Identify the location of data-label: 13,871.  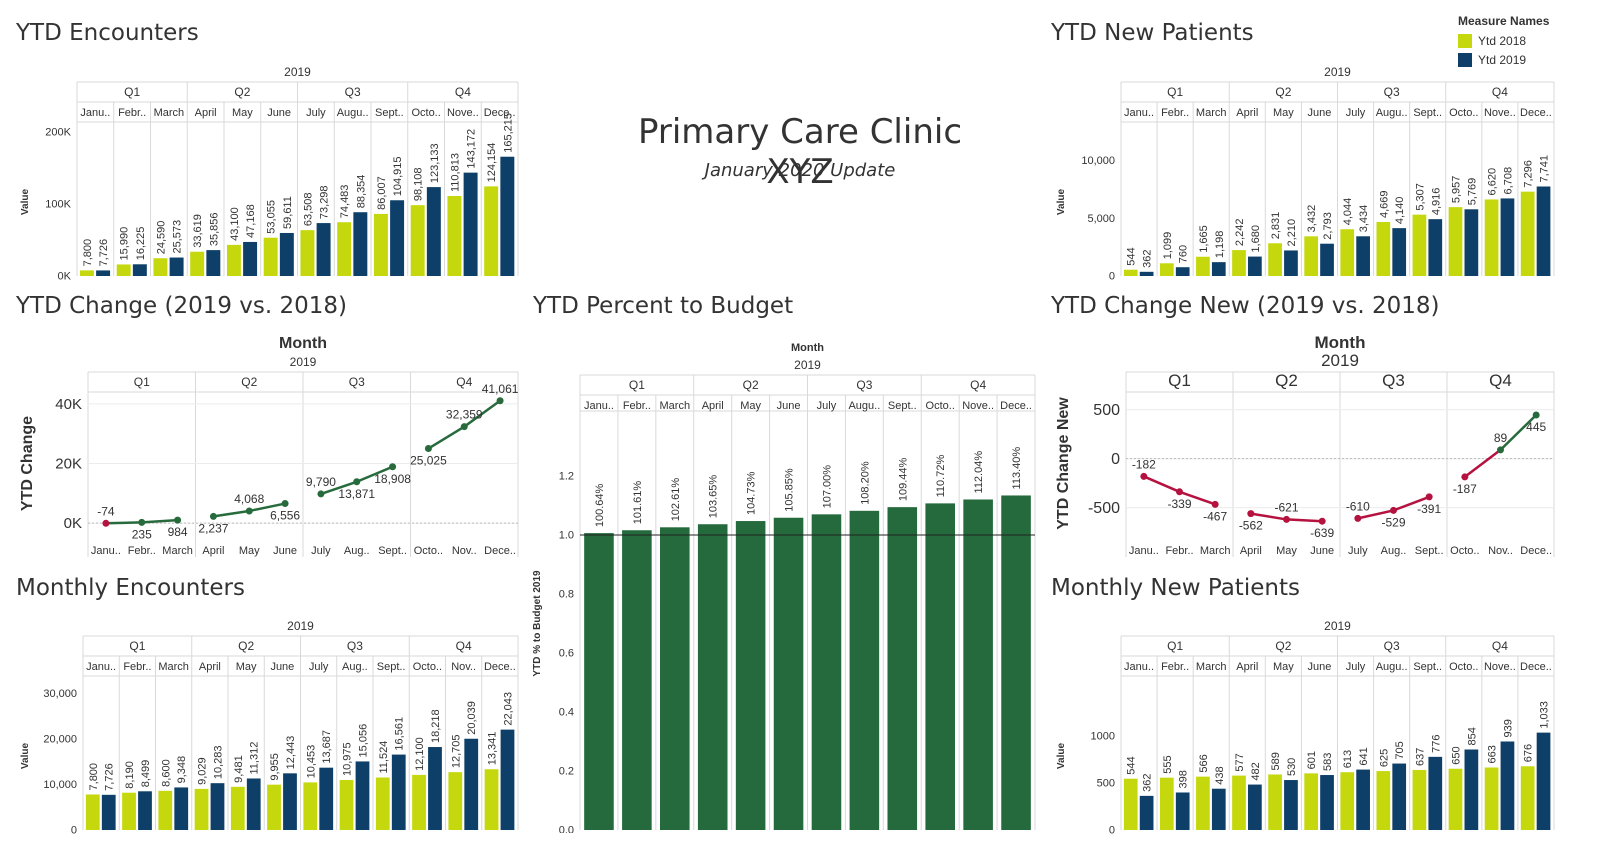
(356, 494).